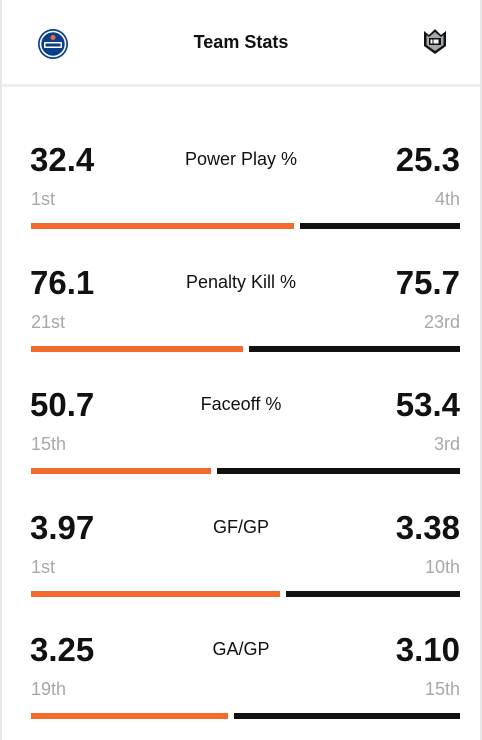 The height and width of the screenshot is (740, 482). What do you see at coordinates (427, 650) in the screenshot?
I see `away-value: 3.10` at bounding box center [427, 650].